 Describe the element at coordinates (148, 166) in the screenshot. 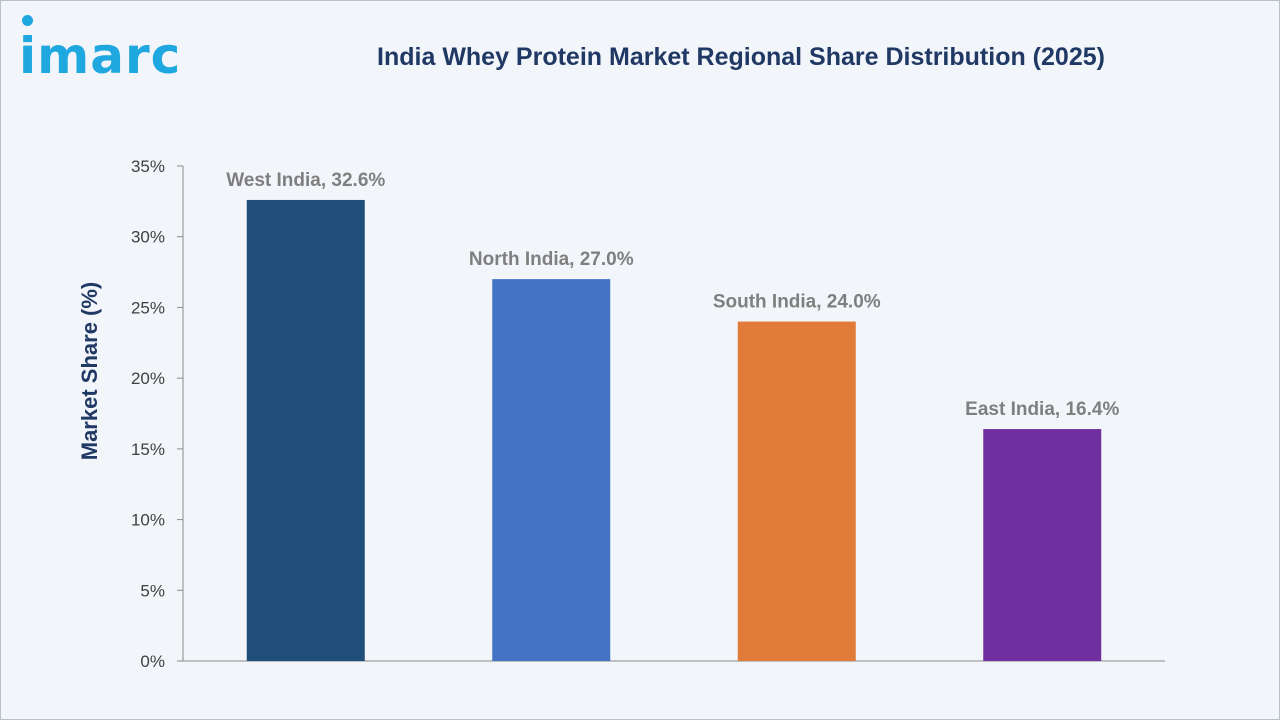

I see `y-tick-label: 35%` at that location.